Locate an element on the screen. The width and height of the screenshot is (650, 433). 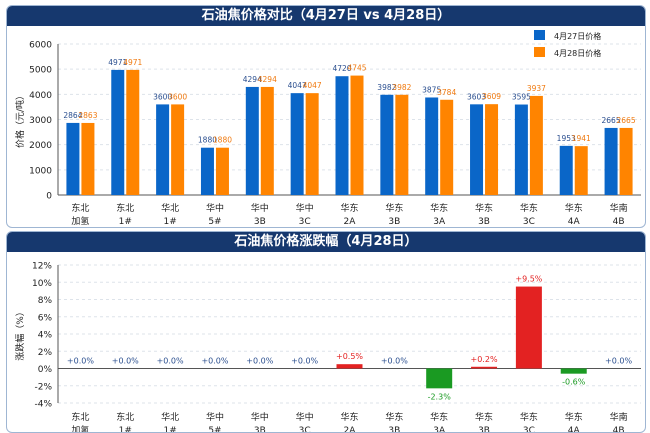
y-tick-label: -2% is located at coordinates (43, 387).